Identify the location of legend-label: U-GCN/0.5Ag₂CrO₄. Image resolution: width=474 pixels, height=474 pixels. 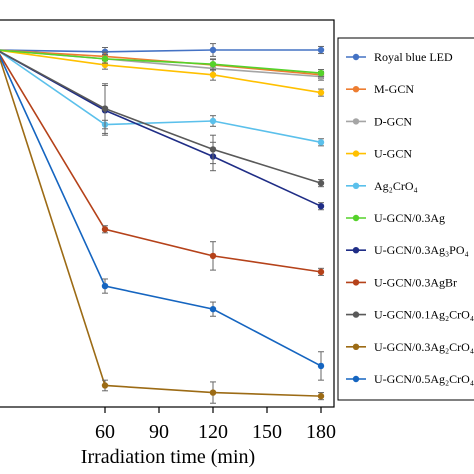
(424, 379).